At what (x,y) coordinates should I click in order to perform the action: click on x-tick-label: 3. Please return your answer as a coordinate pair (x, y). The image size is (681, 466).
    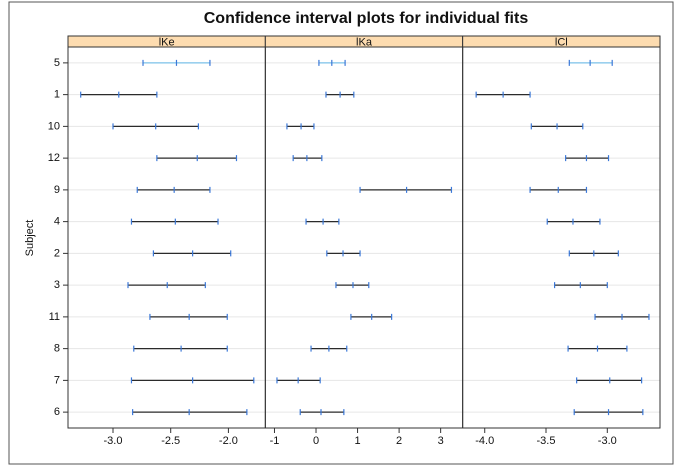
    Looking at the image, I should click on (441, 441).